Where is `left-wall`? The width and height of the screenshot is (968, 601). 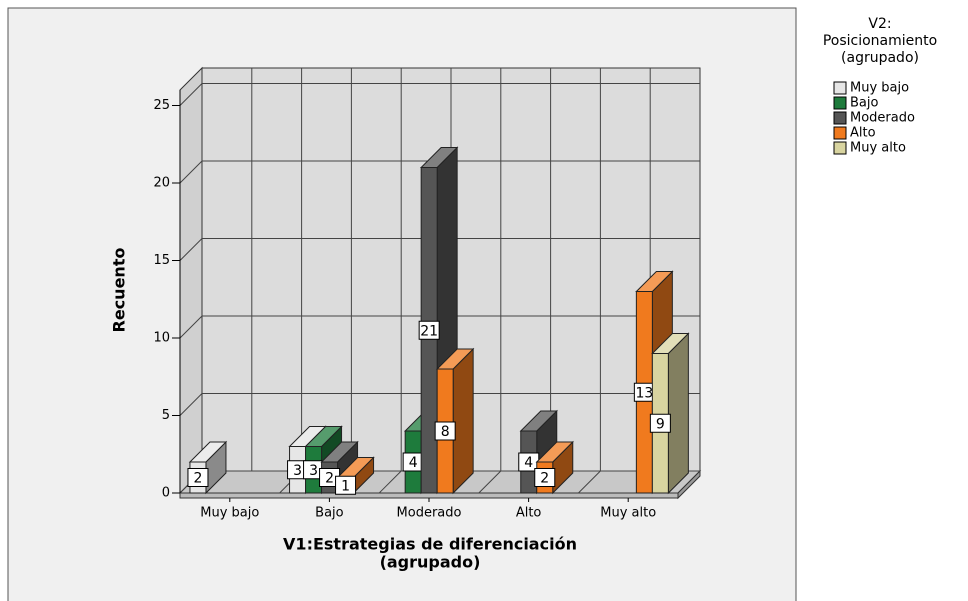
left-wall is located at coordinates (191, 280).